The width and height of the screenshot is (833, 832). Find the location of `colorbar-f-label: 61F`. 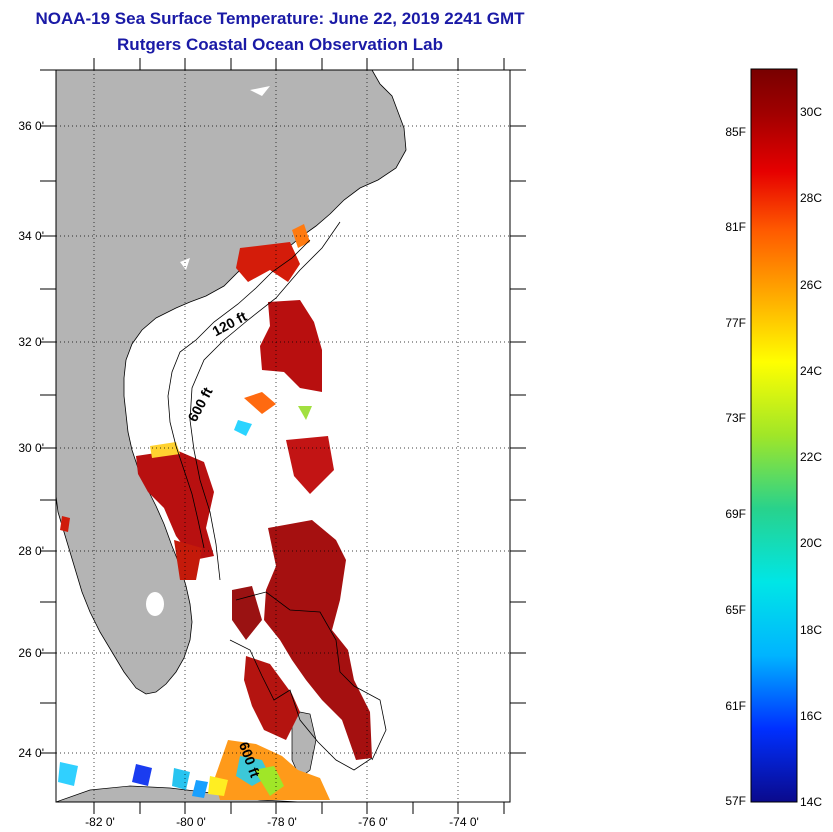

colorbar-f-label: 61F is located at coordinates (735, 706).